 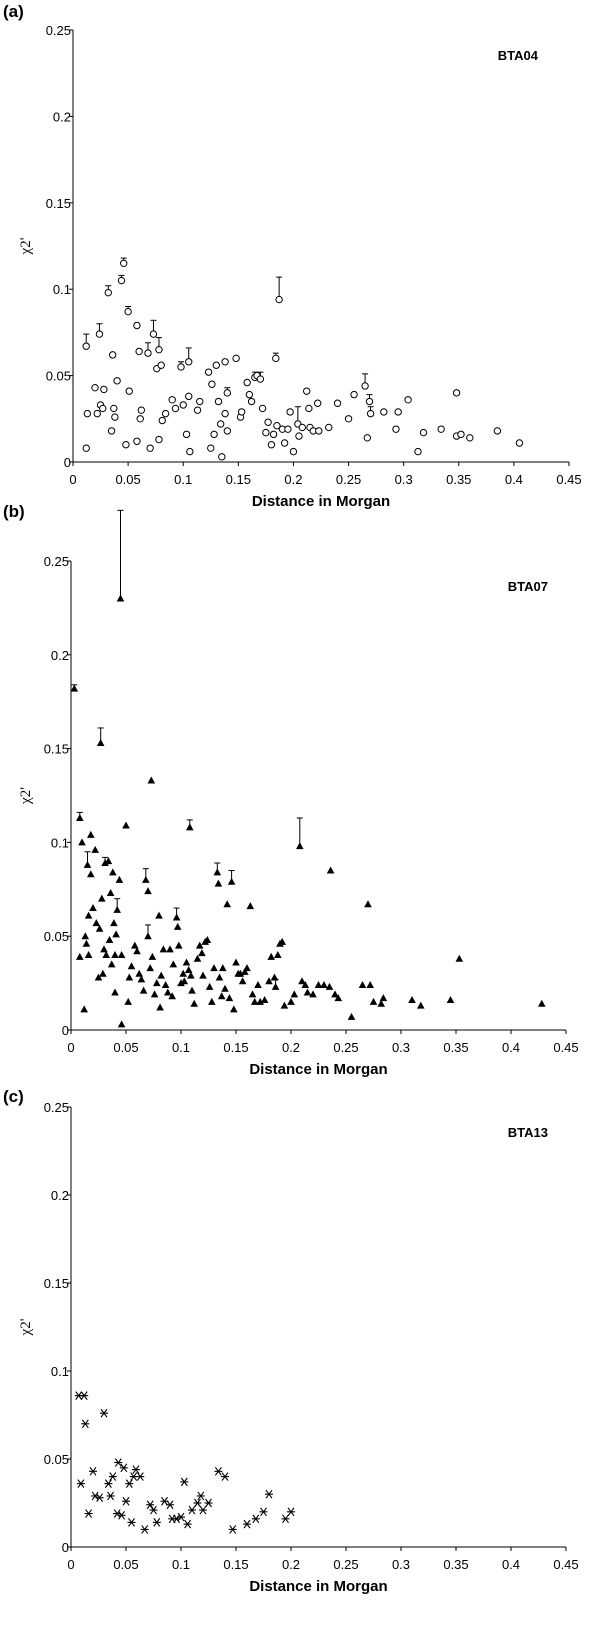 What do you see at coordinates (511, 1047) in the screenshot?
I see `x-tick-label: 0.4` at bounding box center [511, 1047].